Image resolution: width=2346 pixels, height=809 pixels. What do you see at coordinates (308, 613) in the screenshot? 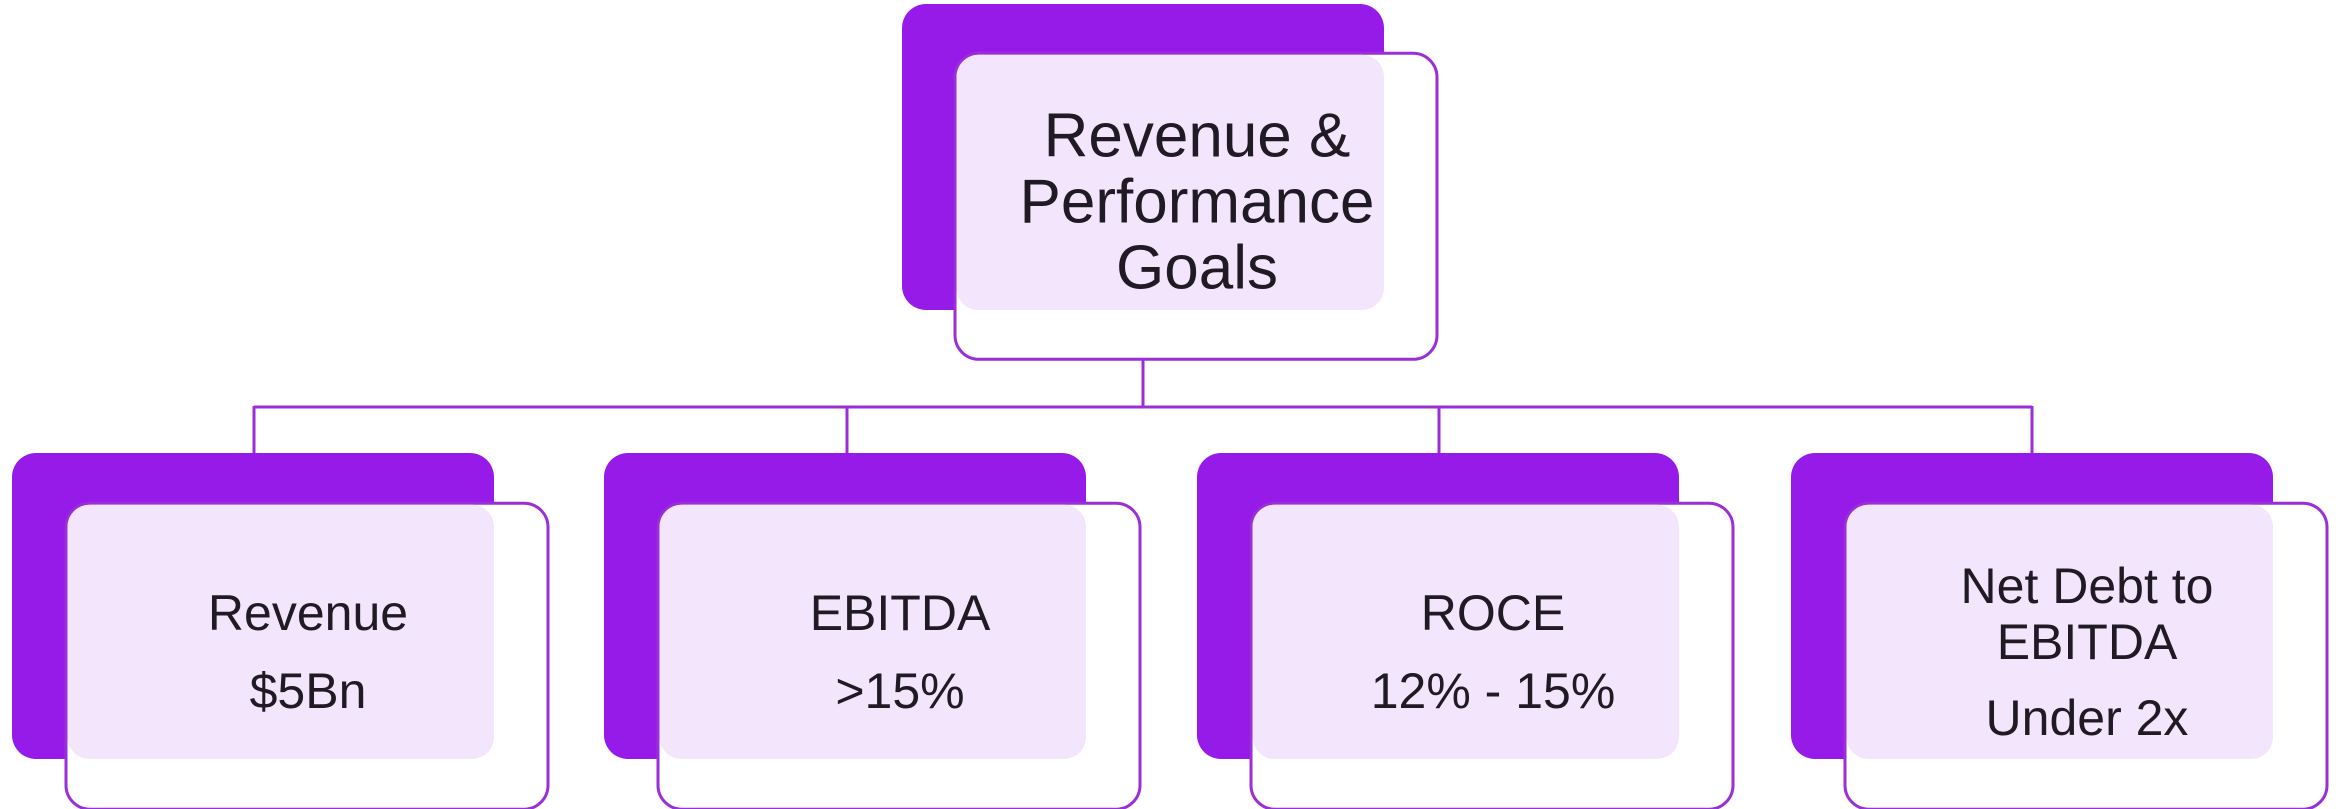
I see `node-label: Revenue` at bounding box center [308, 613].